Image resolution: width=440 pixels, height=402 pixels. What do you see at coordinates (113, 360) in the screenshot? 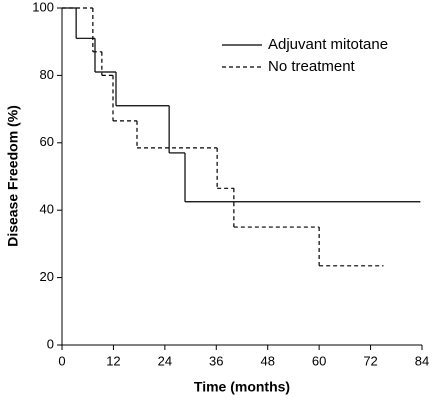
I see `x-tick-label: 12` at bounding box center [113, 360].